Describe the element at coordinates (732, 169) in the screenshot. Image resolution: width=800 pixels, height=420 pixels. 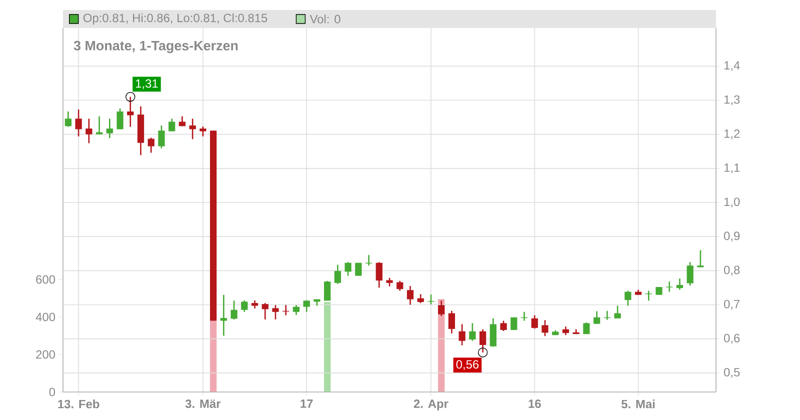
I see `y-tick-label: 1,1` at that location.